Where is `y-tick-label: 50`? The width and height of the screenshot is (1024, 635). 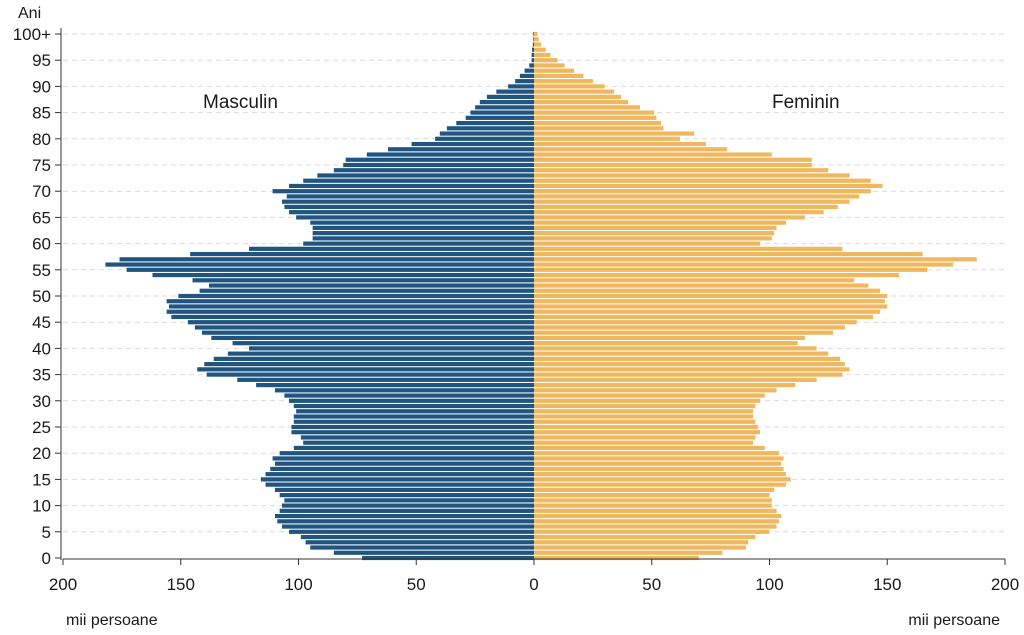 y-tick-label: 50 is located at coordinates (41, 296).